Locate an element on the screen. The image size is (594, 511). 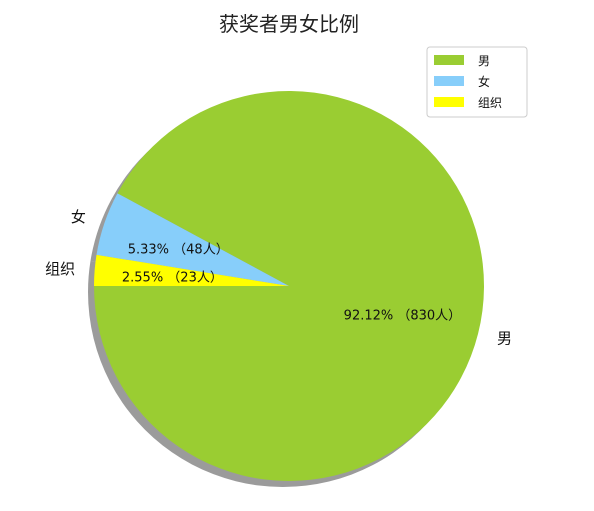
legend-swatch-female is located at coordinates (449, 81).